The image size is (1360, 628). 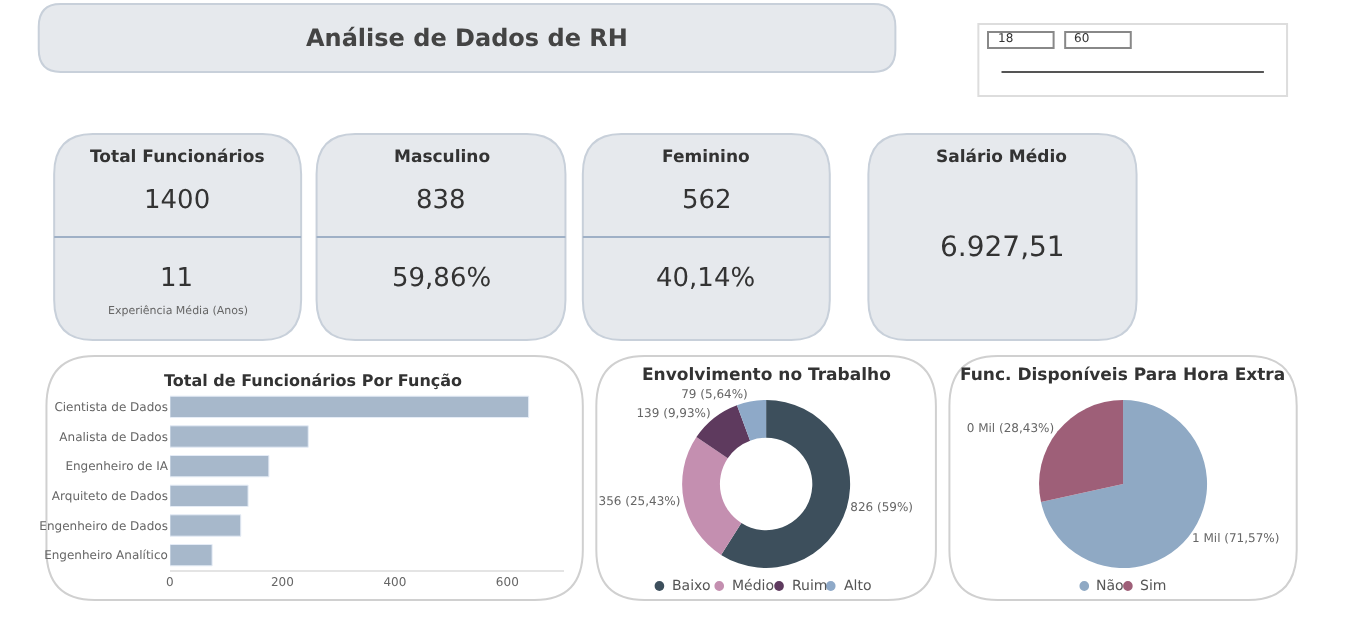 I want to click on text: 11, so click(x=177, y=279).